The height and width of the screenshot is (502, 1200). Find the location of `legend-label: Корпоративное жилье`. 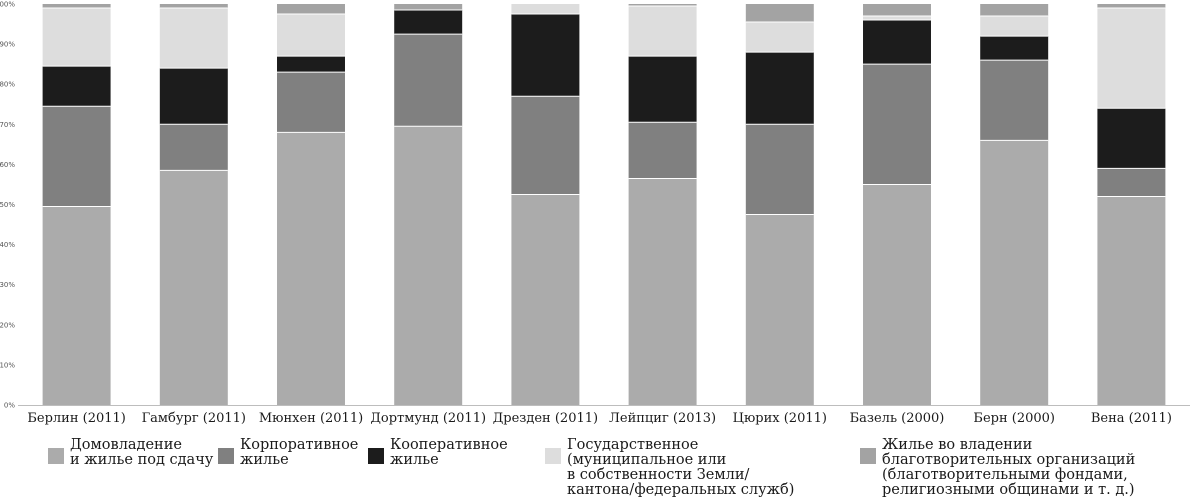

legend-label: Корпоративное жилье is located at coordinates (299, 452).